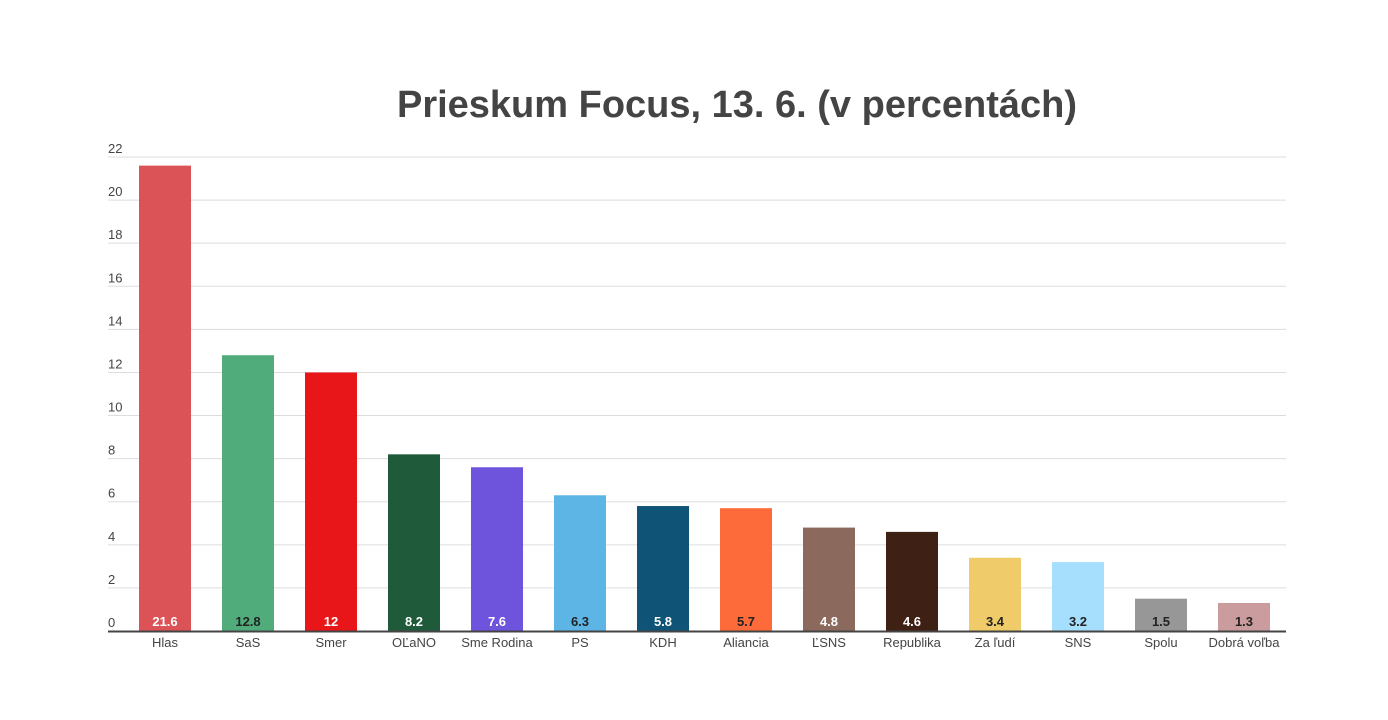  Describe the element at coordinates (829, 621) in the screenshot. I see `data-label: 4.8` at that location.